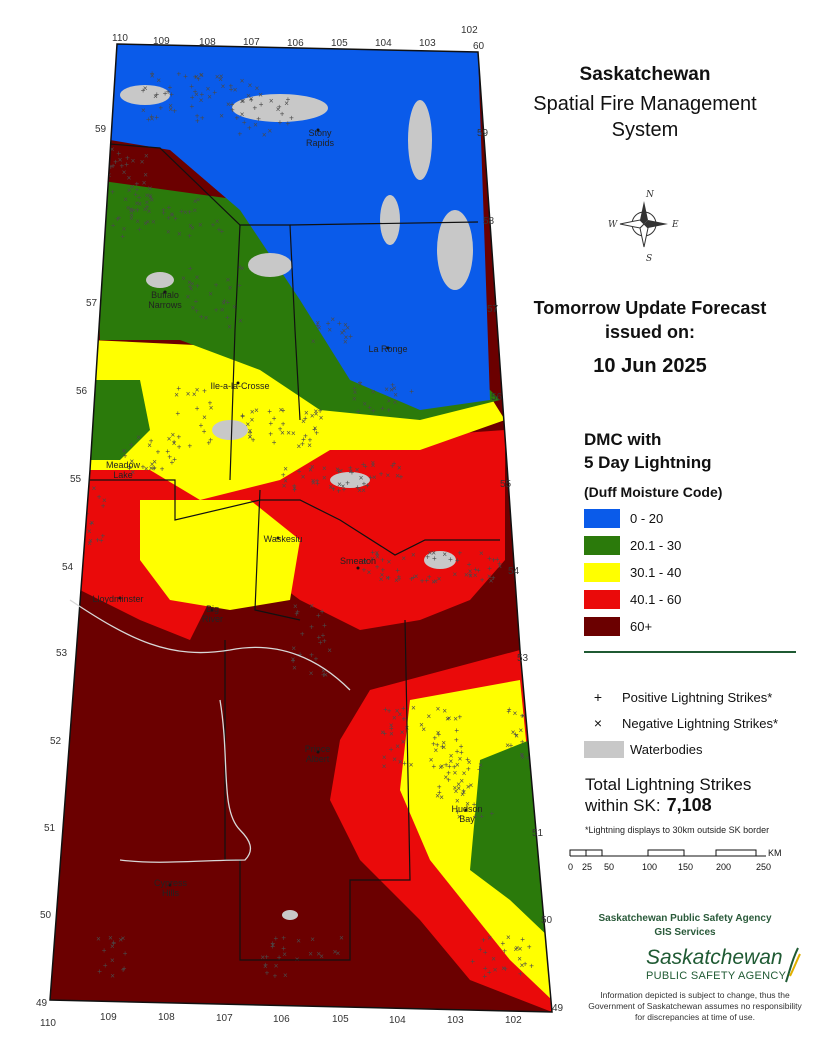 Image resolution: width=816 pixels, height=1056 pixels. What do you see at coordinates (602, 518) in the screenshot?
I see `legend-swatch` at bounding box center [602, 518].